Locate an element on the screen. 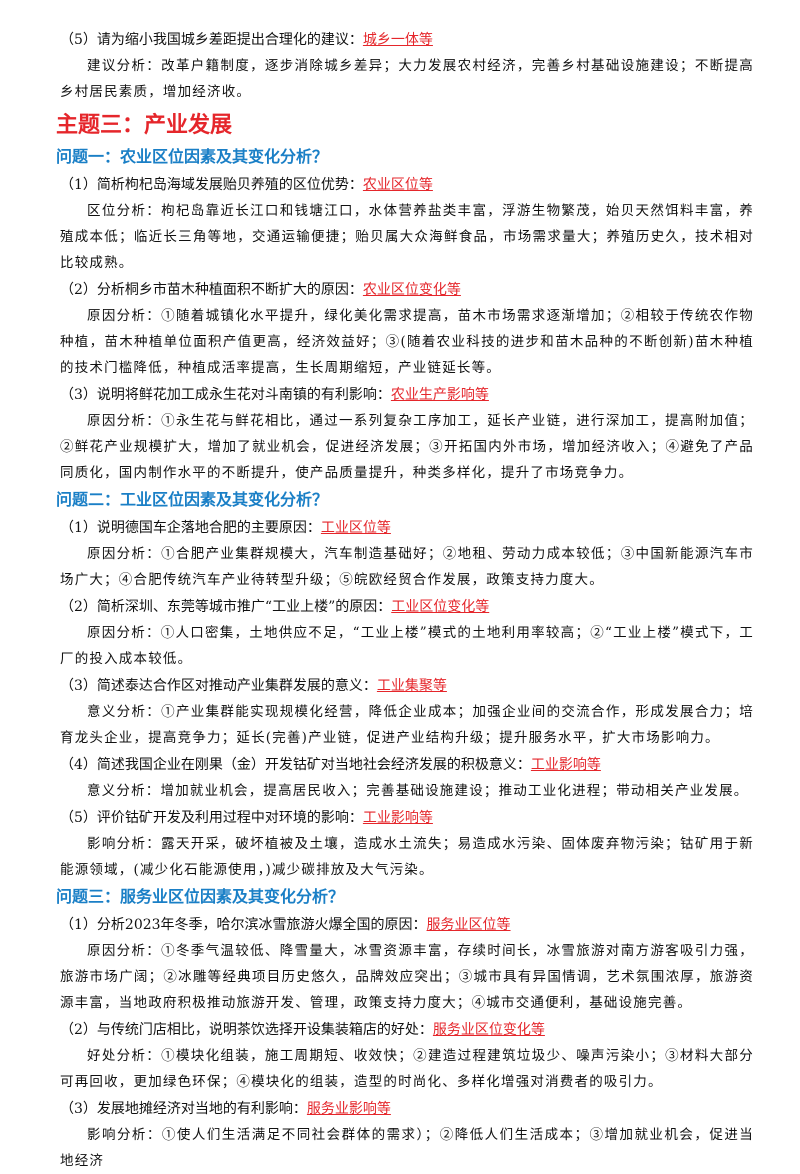  answer-tag: 农业生产影响等 is located at coordinates (439, 395).